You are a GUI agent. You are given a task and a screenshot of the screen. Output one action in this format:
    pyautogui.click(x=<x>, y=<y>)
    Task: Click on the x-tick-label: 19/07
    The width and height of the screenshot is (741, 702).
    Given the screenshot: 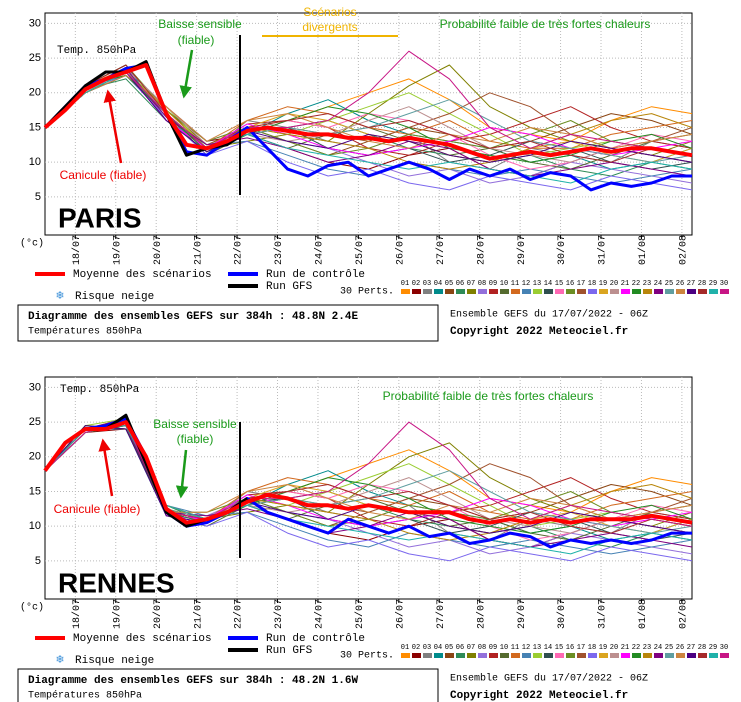 What is the action you would take?
    pyautogui.click(x=117, y=250)
    